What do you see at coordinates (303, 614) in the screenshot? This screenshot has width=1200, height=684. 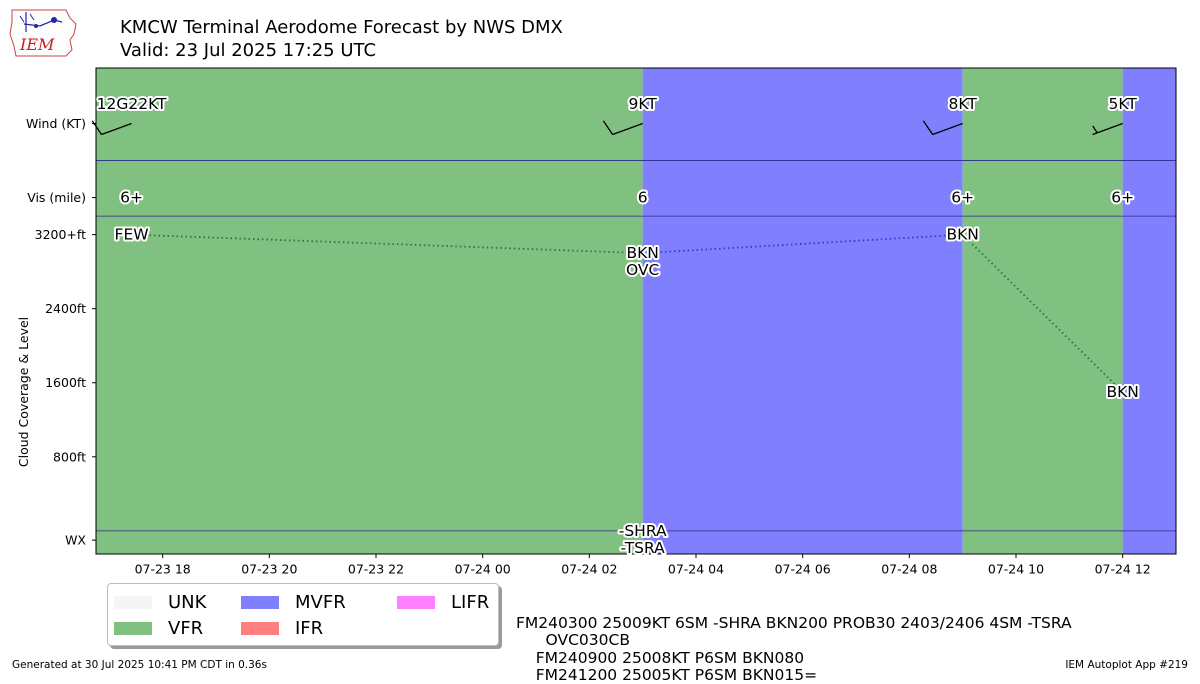 I see `legend: UNK VFR MVFR IFR LIFR` at bounding box center [303, 614].